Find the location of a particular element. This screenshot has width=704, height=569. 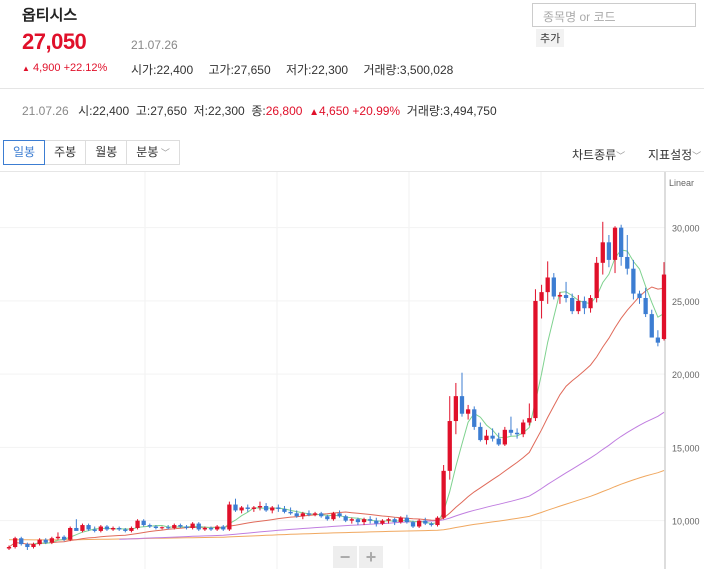

info-low: 22,300 is located at coordinates (226, 111).